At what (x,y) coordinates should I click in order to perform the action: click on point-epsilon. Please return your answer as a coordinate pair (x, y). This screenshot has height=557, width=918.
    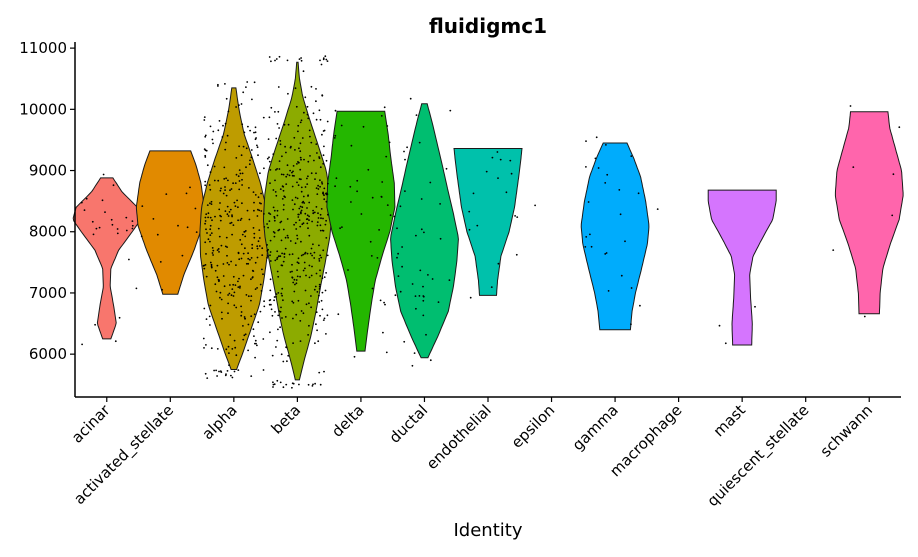
    Looking at the image, I should click on (535, 205).